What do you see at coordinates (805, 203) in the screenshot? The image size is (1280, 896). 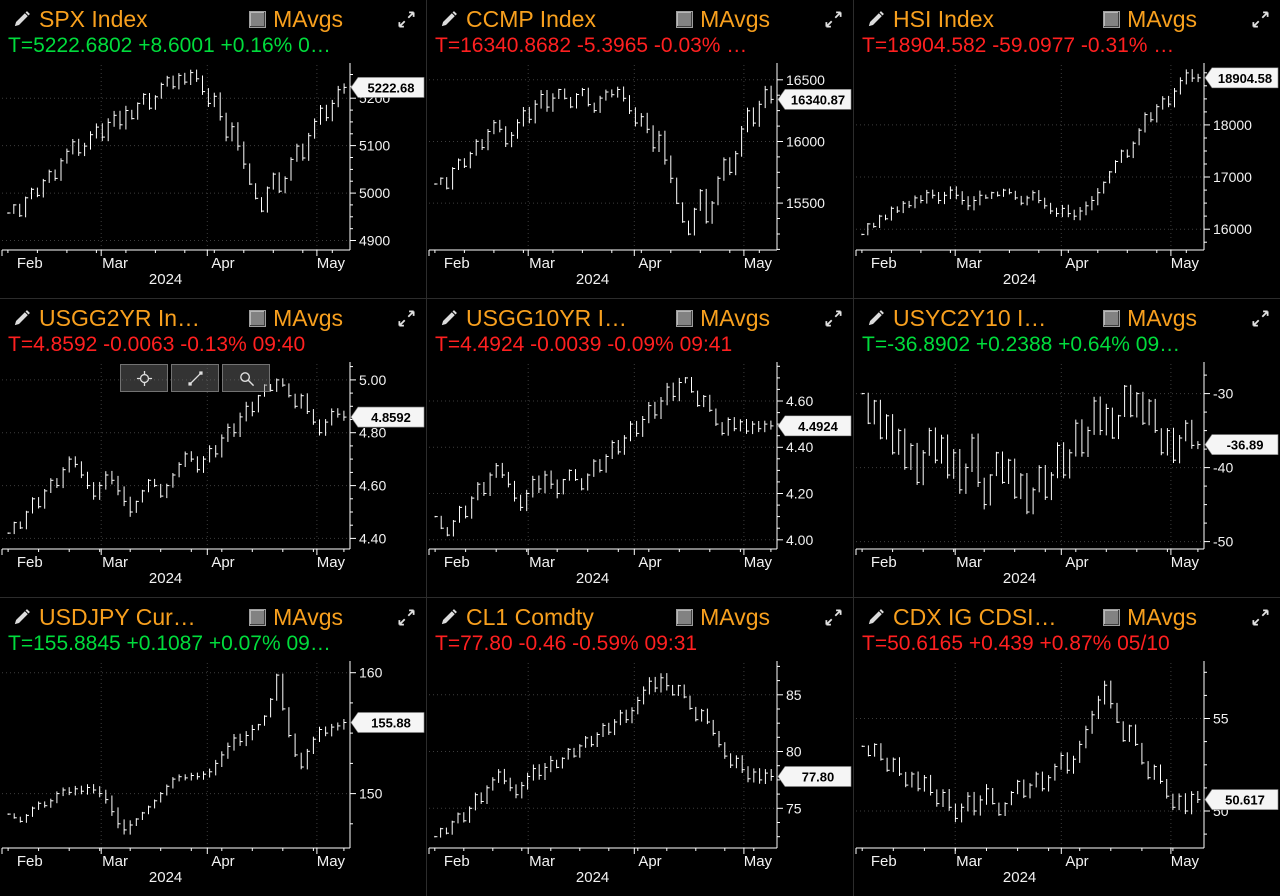 I see `svg-text: 15500` at bounding box center [805, 203].